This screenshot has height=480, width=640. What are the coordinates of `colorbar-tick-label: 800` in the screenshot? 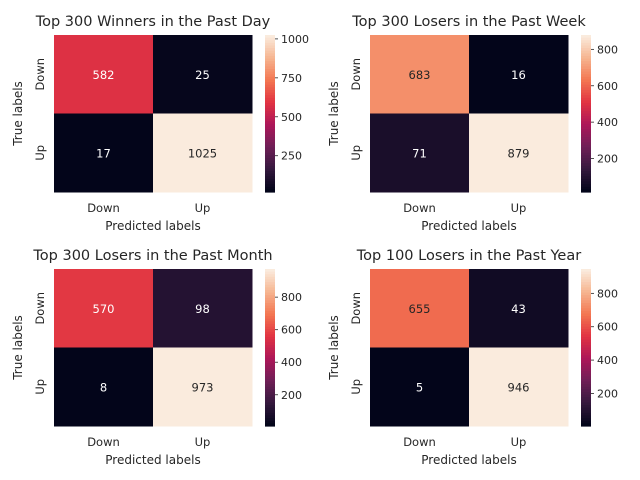 It's located at (291, 297).